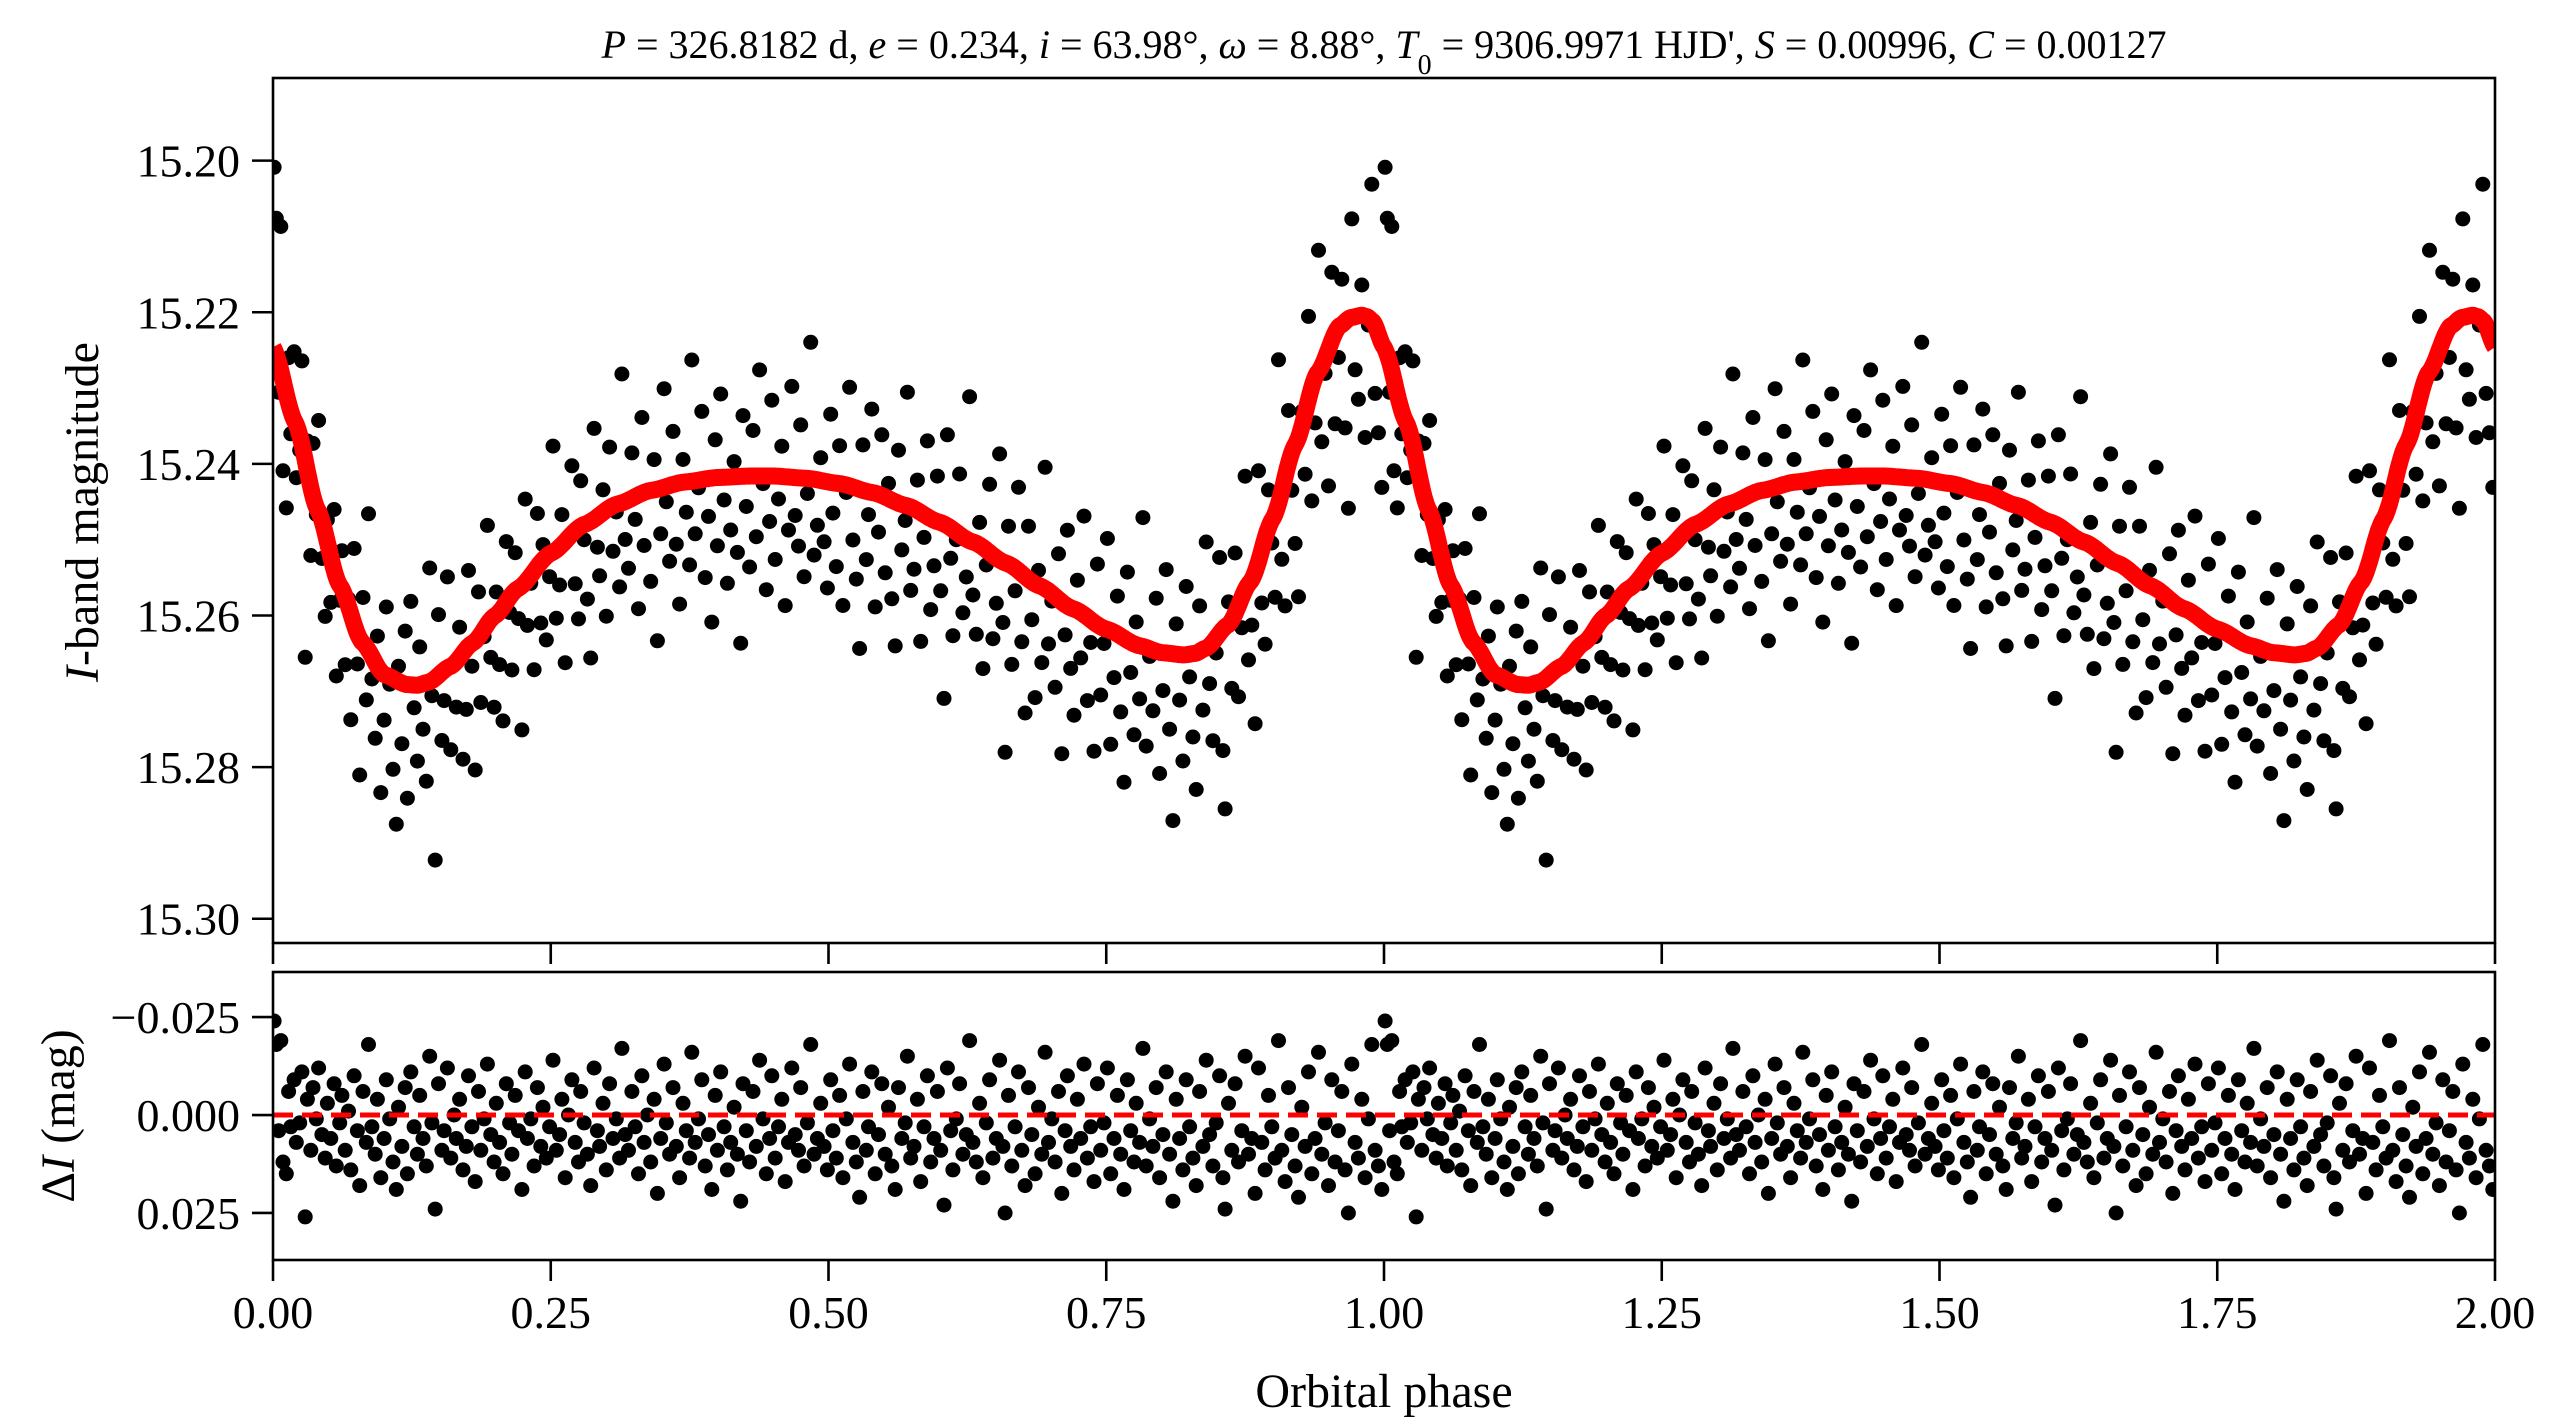 The width and height of the screenshot is (2563, 1428). Describe the element at coordinates (1981, 44) in the screenshot. I see `title-part: C` at that location.